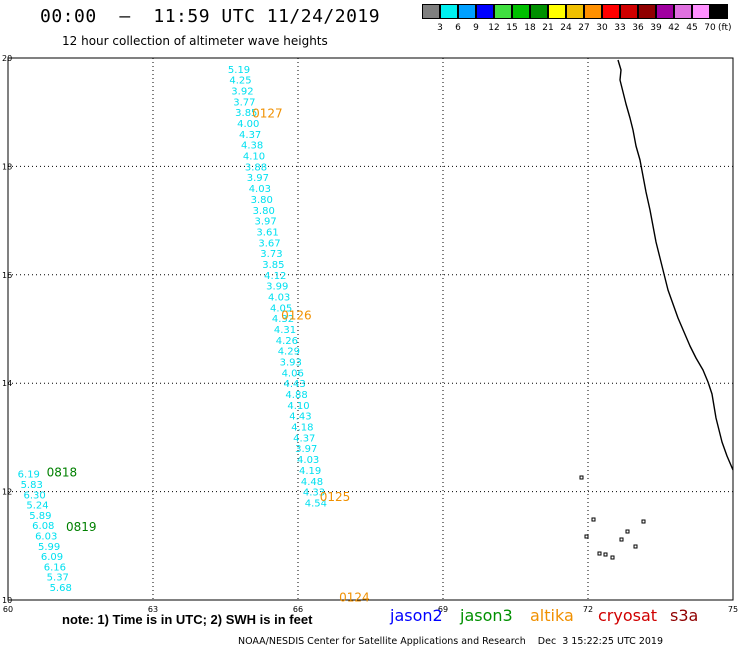 Image resolution: width=740 pixels, height=650 pixels. What do you see at coordinates (298, 406) in the screenshot?
I see `wave-height-value: 4.10` at bounding box center [298, 406].